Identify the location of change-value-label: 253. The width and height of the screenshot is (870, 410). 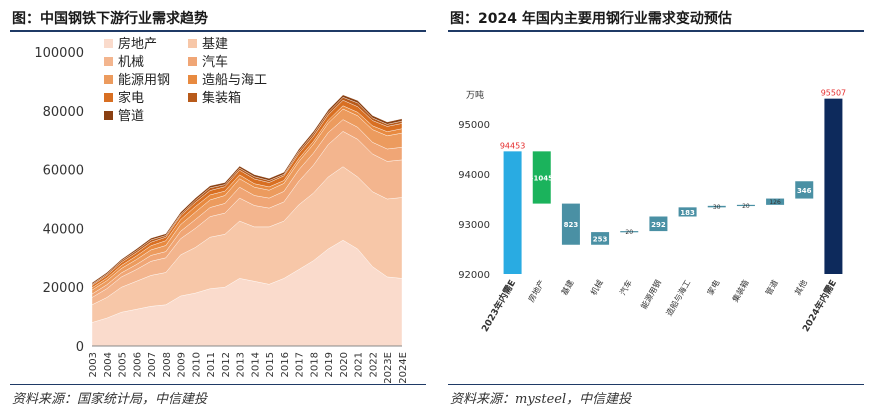
(600, 239).